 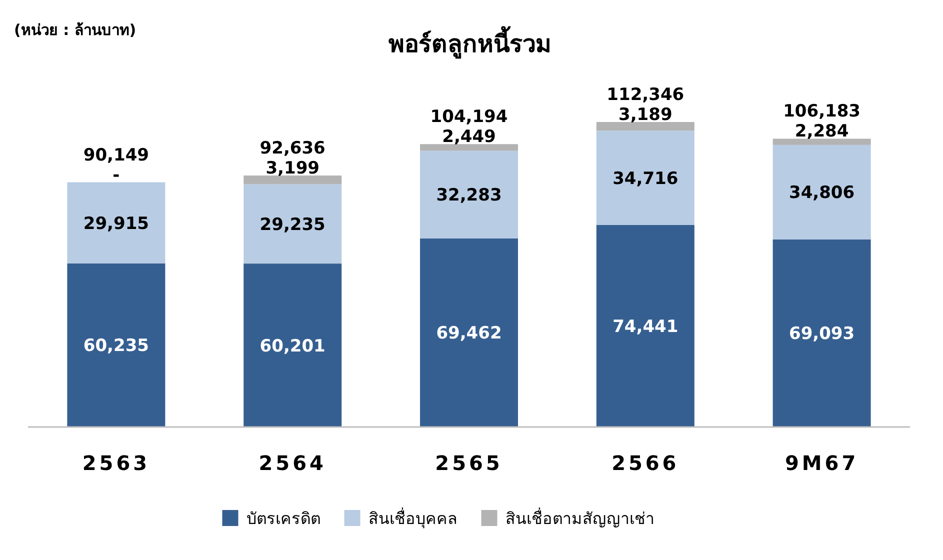 I want to click on x-tick-label: 2565, so click(x=469, y=463).